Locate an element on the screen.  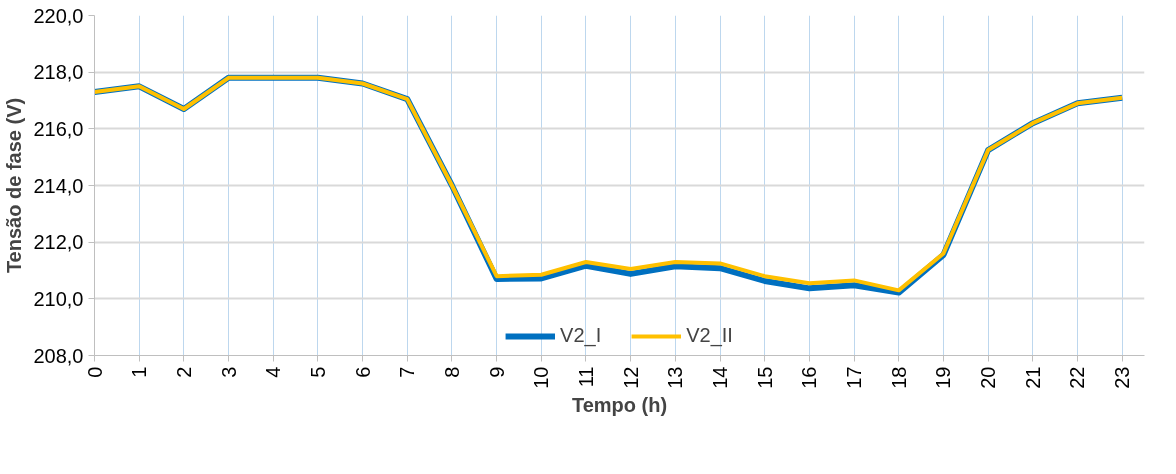
x-tick-label: 19 is located at coordinates (943, 377).